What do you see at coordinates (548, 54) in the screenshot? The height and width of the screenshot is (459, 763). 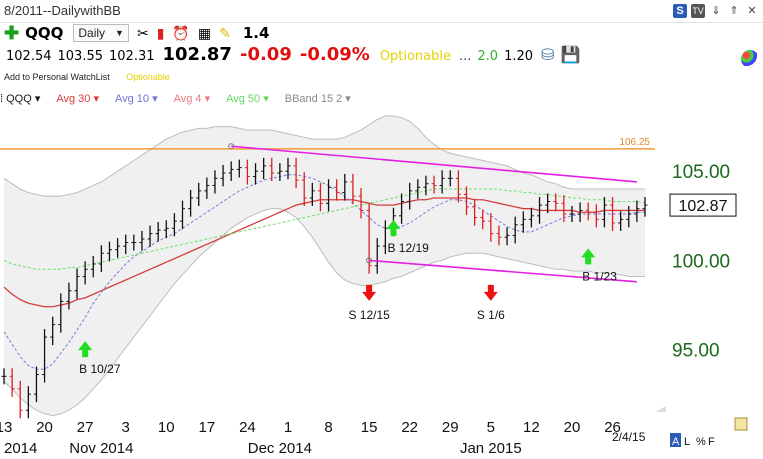 I see `database-icon: ⛁` at bounding box center [548, 54].